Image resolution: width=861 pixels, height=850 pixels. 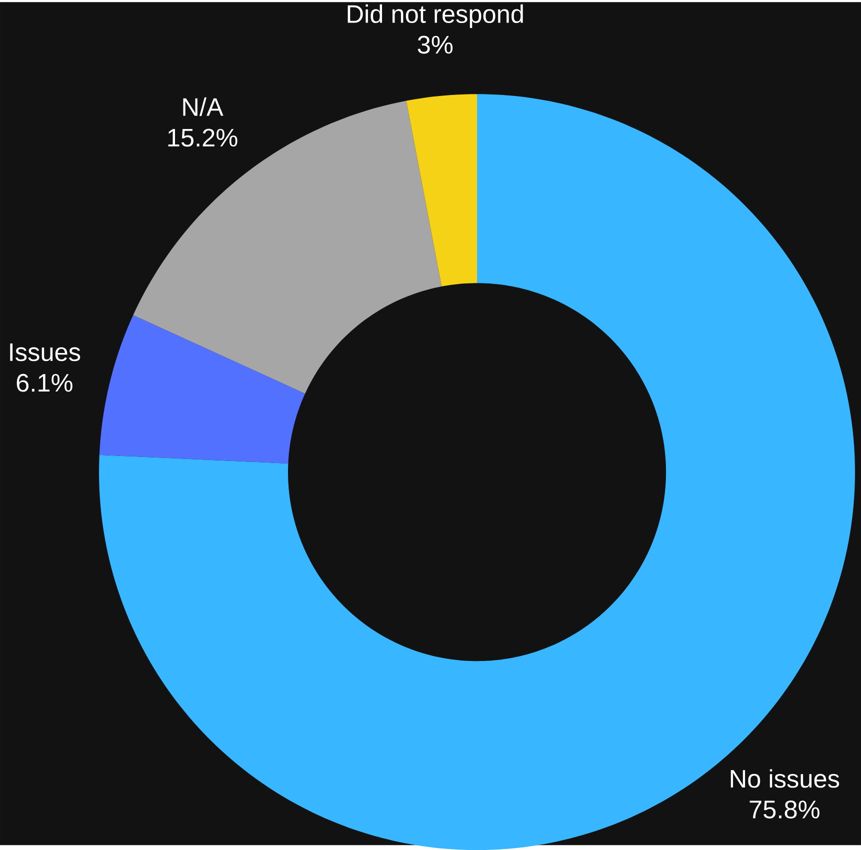 I want to click on data-label: 15.2%, so click(x=203, y=137).